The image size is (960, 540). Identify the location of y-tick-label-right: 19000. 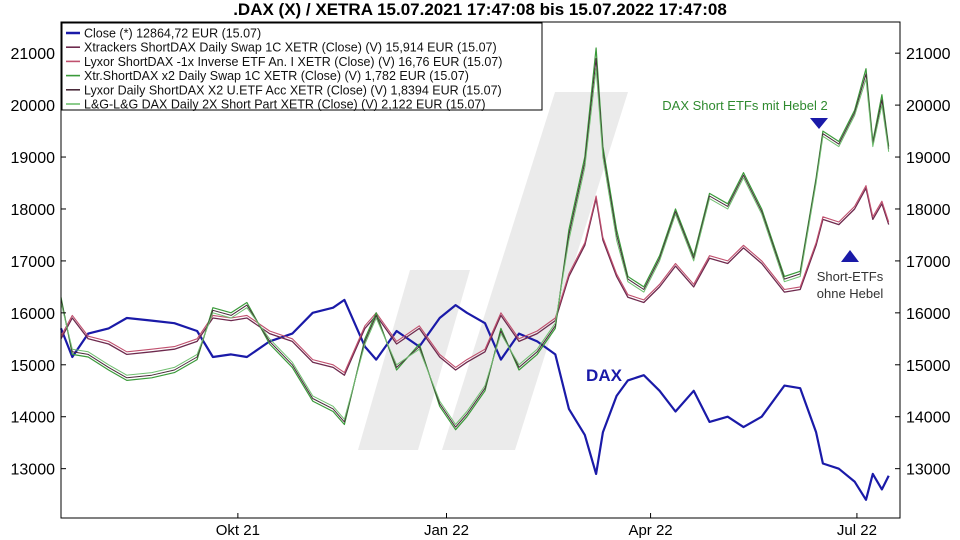
(928, 158).